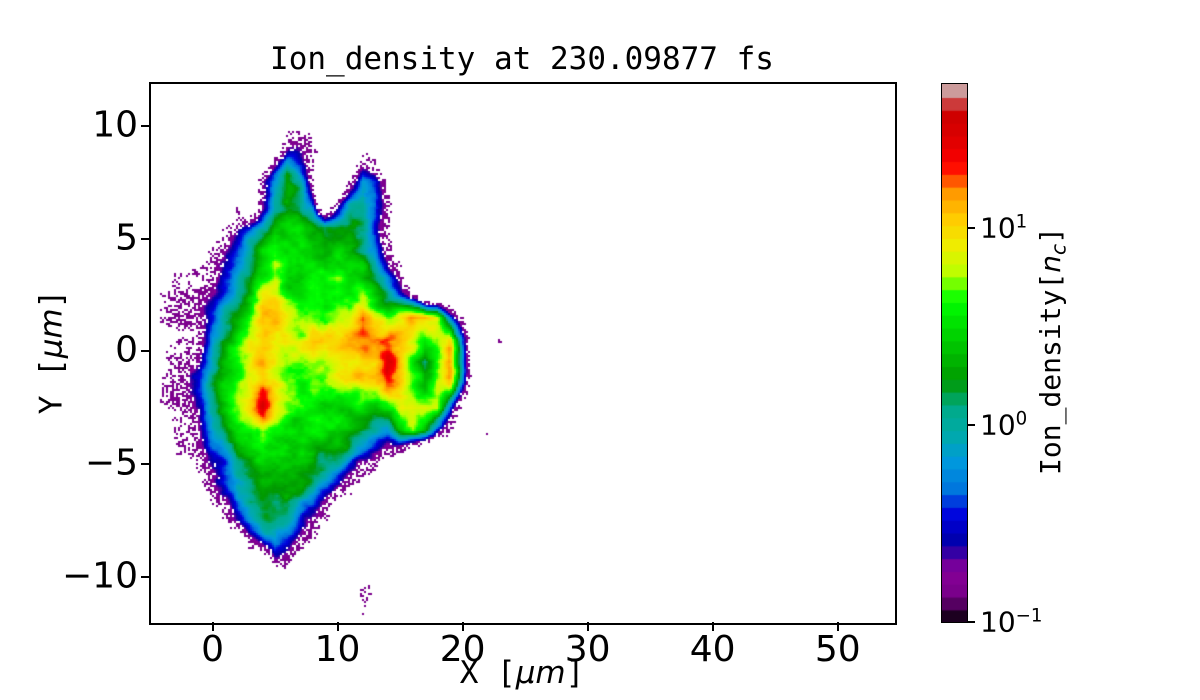 Image resolution: width=1200 pixels, height=700 pixels. I want to click on colorbar-tick-label: 10⁰, so click(1004, 425).